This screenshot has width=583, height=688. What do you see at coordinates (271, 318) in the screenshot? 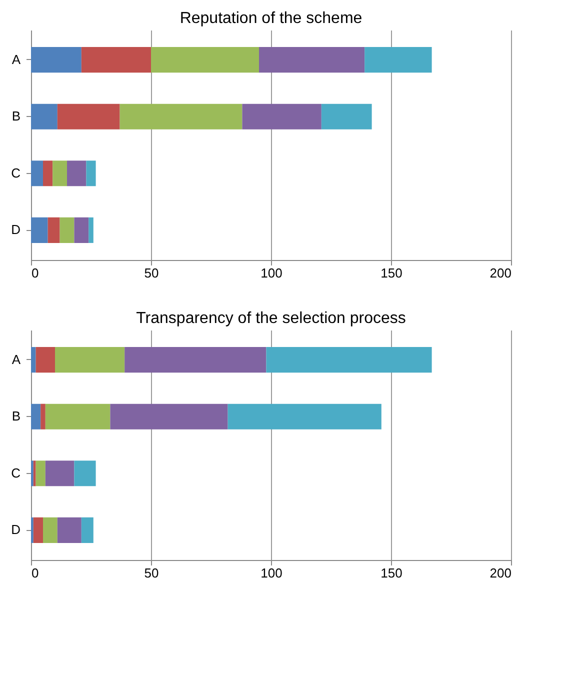
I see `chart-title: Transparency of the selection process` at bounding box center [271, 318].